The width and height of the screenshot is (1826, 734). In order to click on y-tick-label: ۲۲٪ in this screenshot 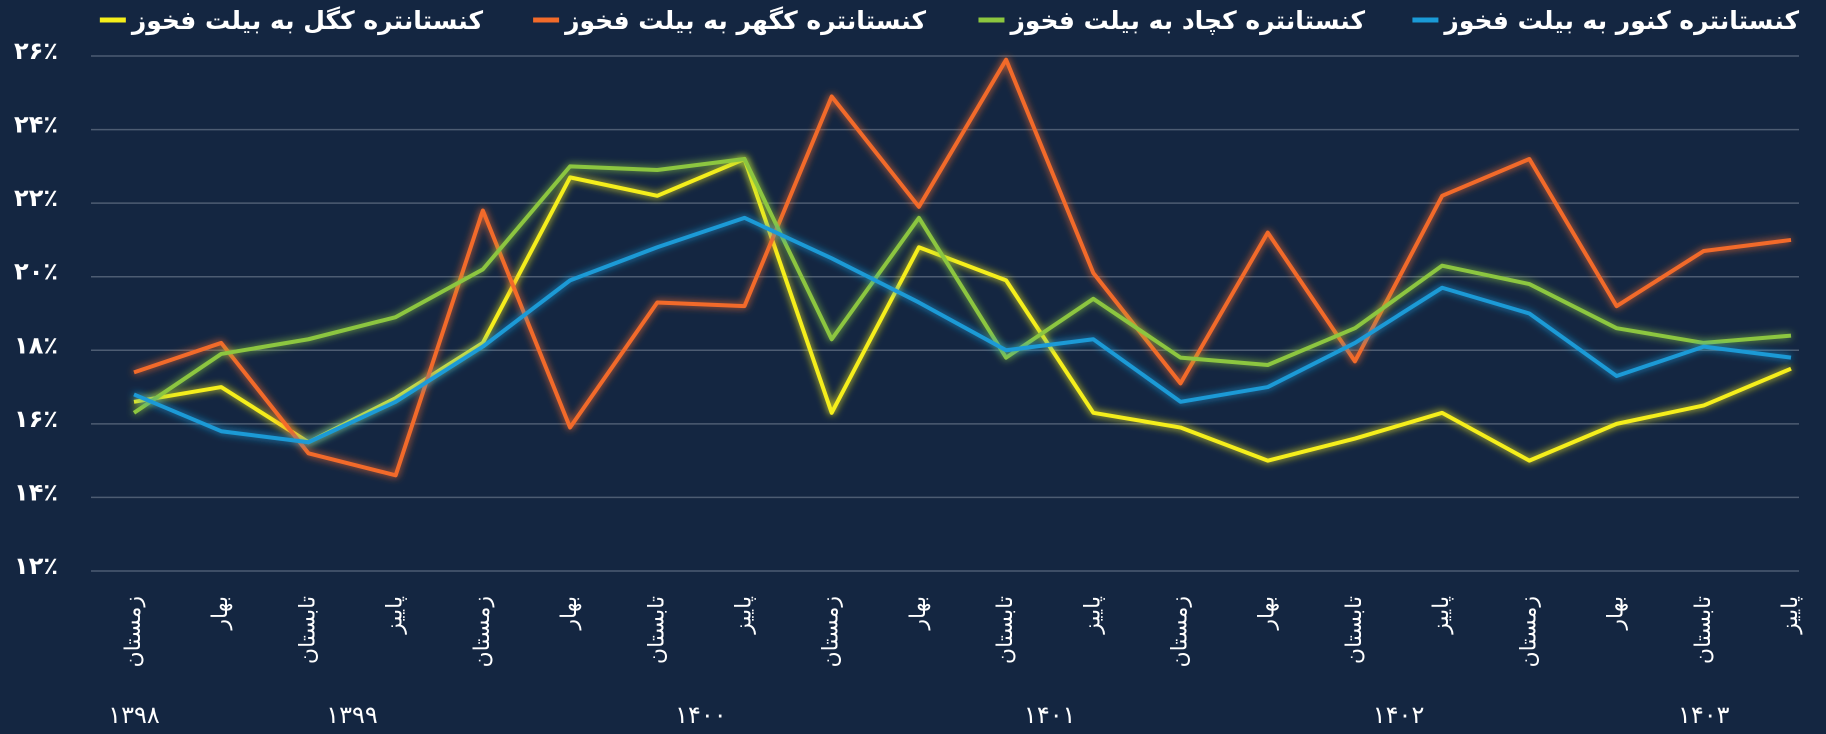, I will do `click(36, 198)`.